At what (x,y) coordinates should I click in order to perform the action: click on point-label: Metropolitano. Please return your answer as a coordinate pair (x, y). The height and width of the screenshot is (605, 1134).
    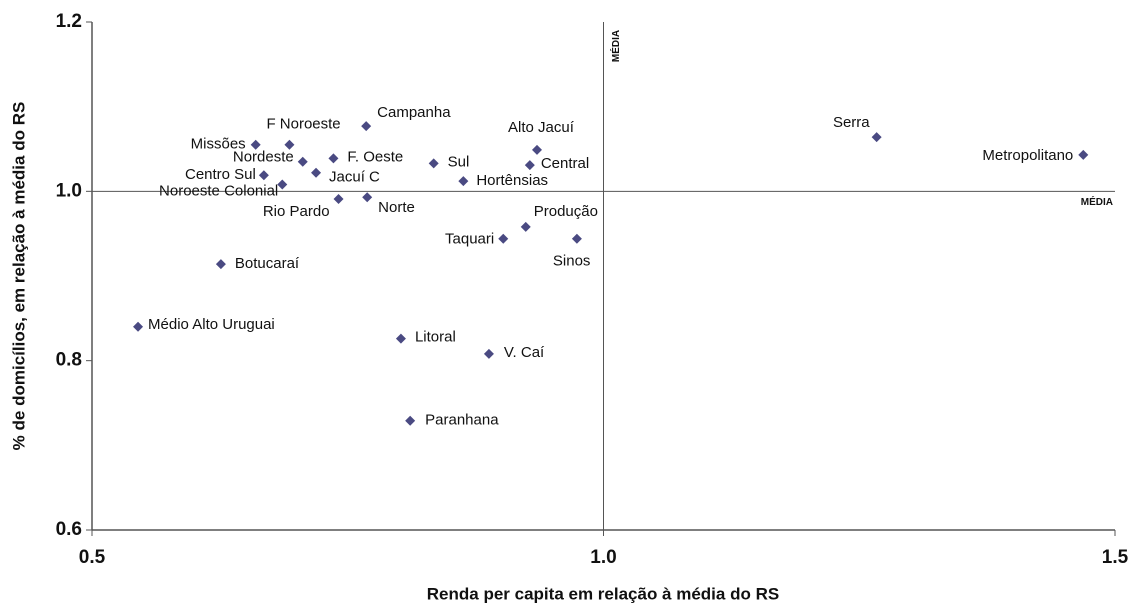
    Looking at the image, I should click on (1027, 155).